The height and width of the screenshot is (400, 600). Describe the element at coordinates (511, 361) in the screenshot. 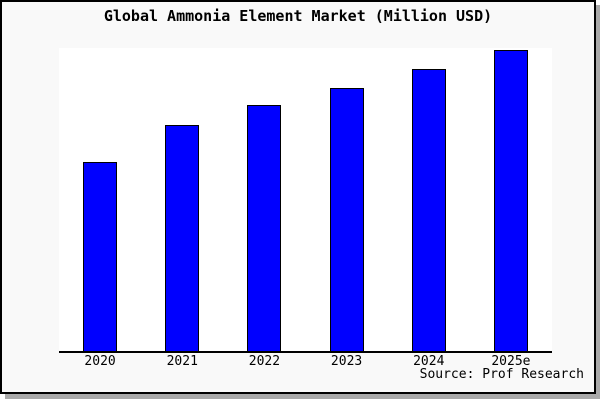

I see `x-tick-label-2025e: 2025e` at that location.